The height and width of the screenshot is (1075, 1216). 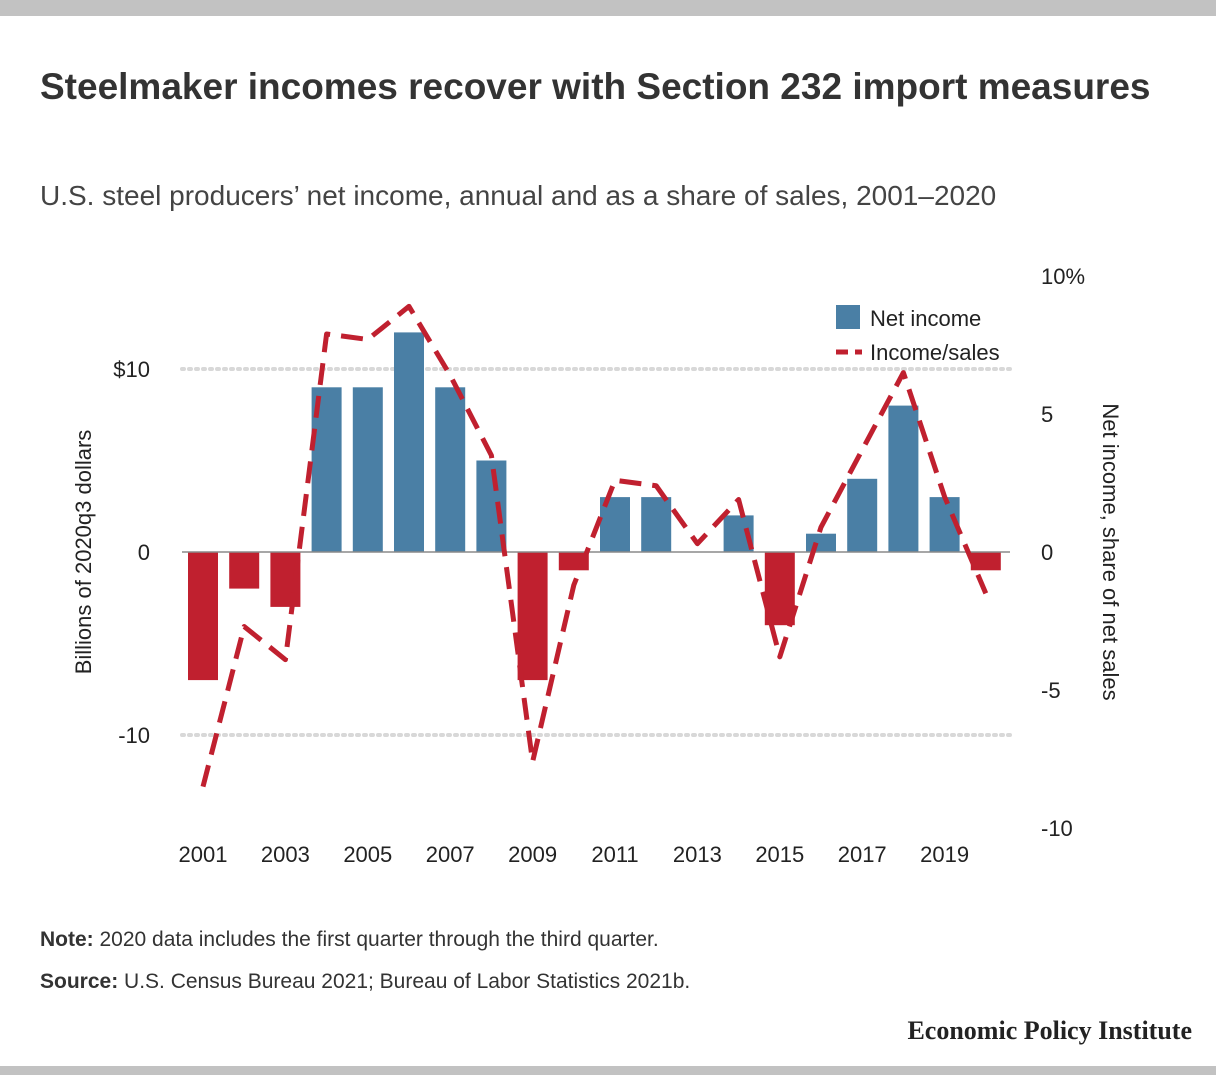 What do you see at coordinates (131, 369) in the screenshot?
I see `left-tick-label: $10` at bounding box center [131, 369].